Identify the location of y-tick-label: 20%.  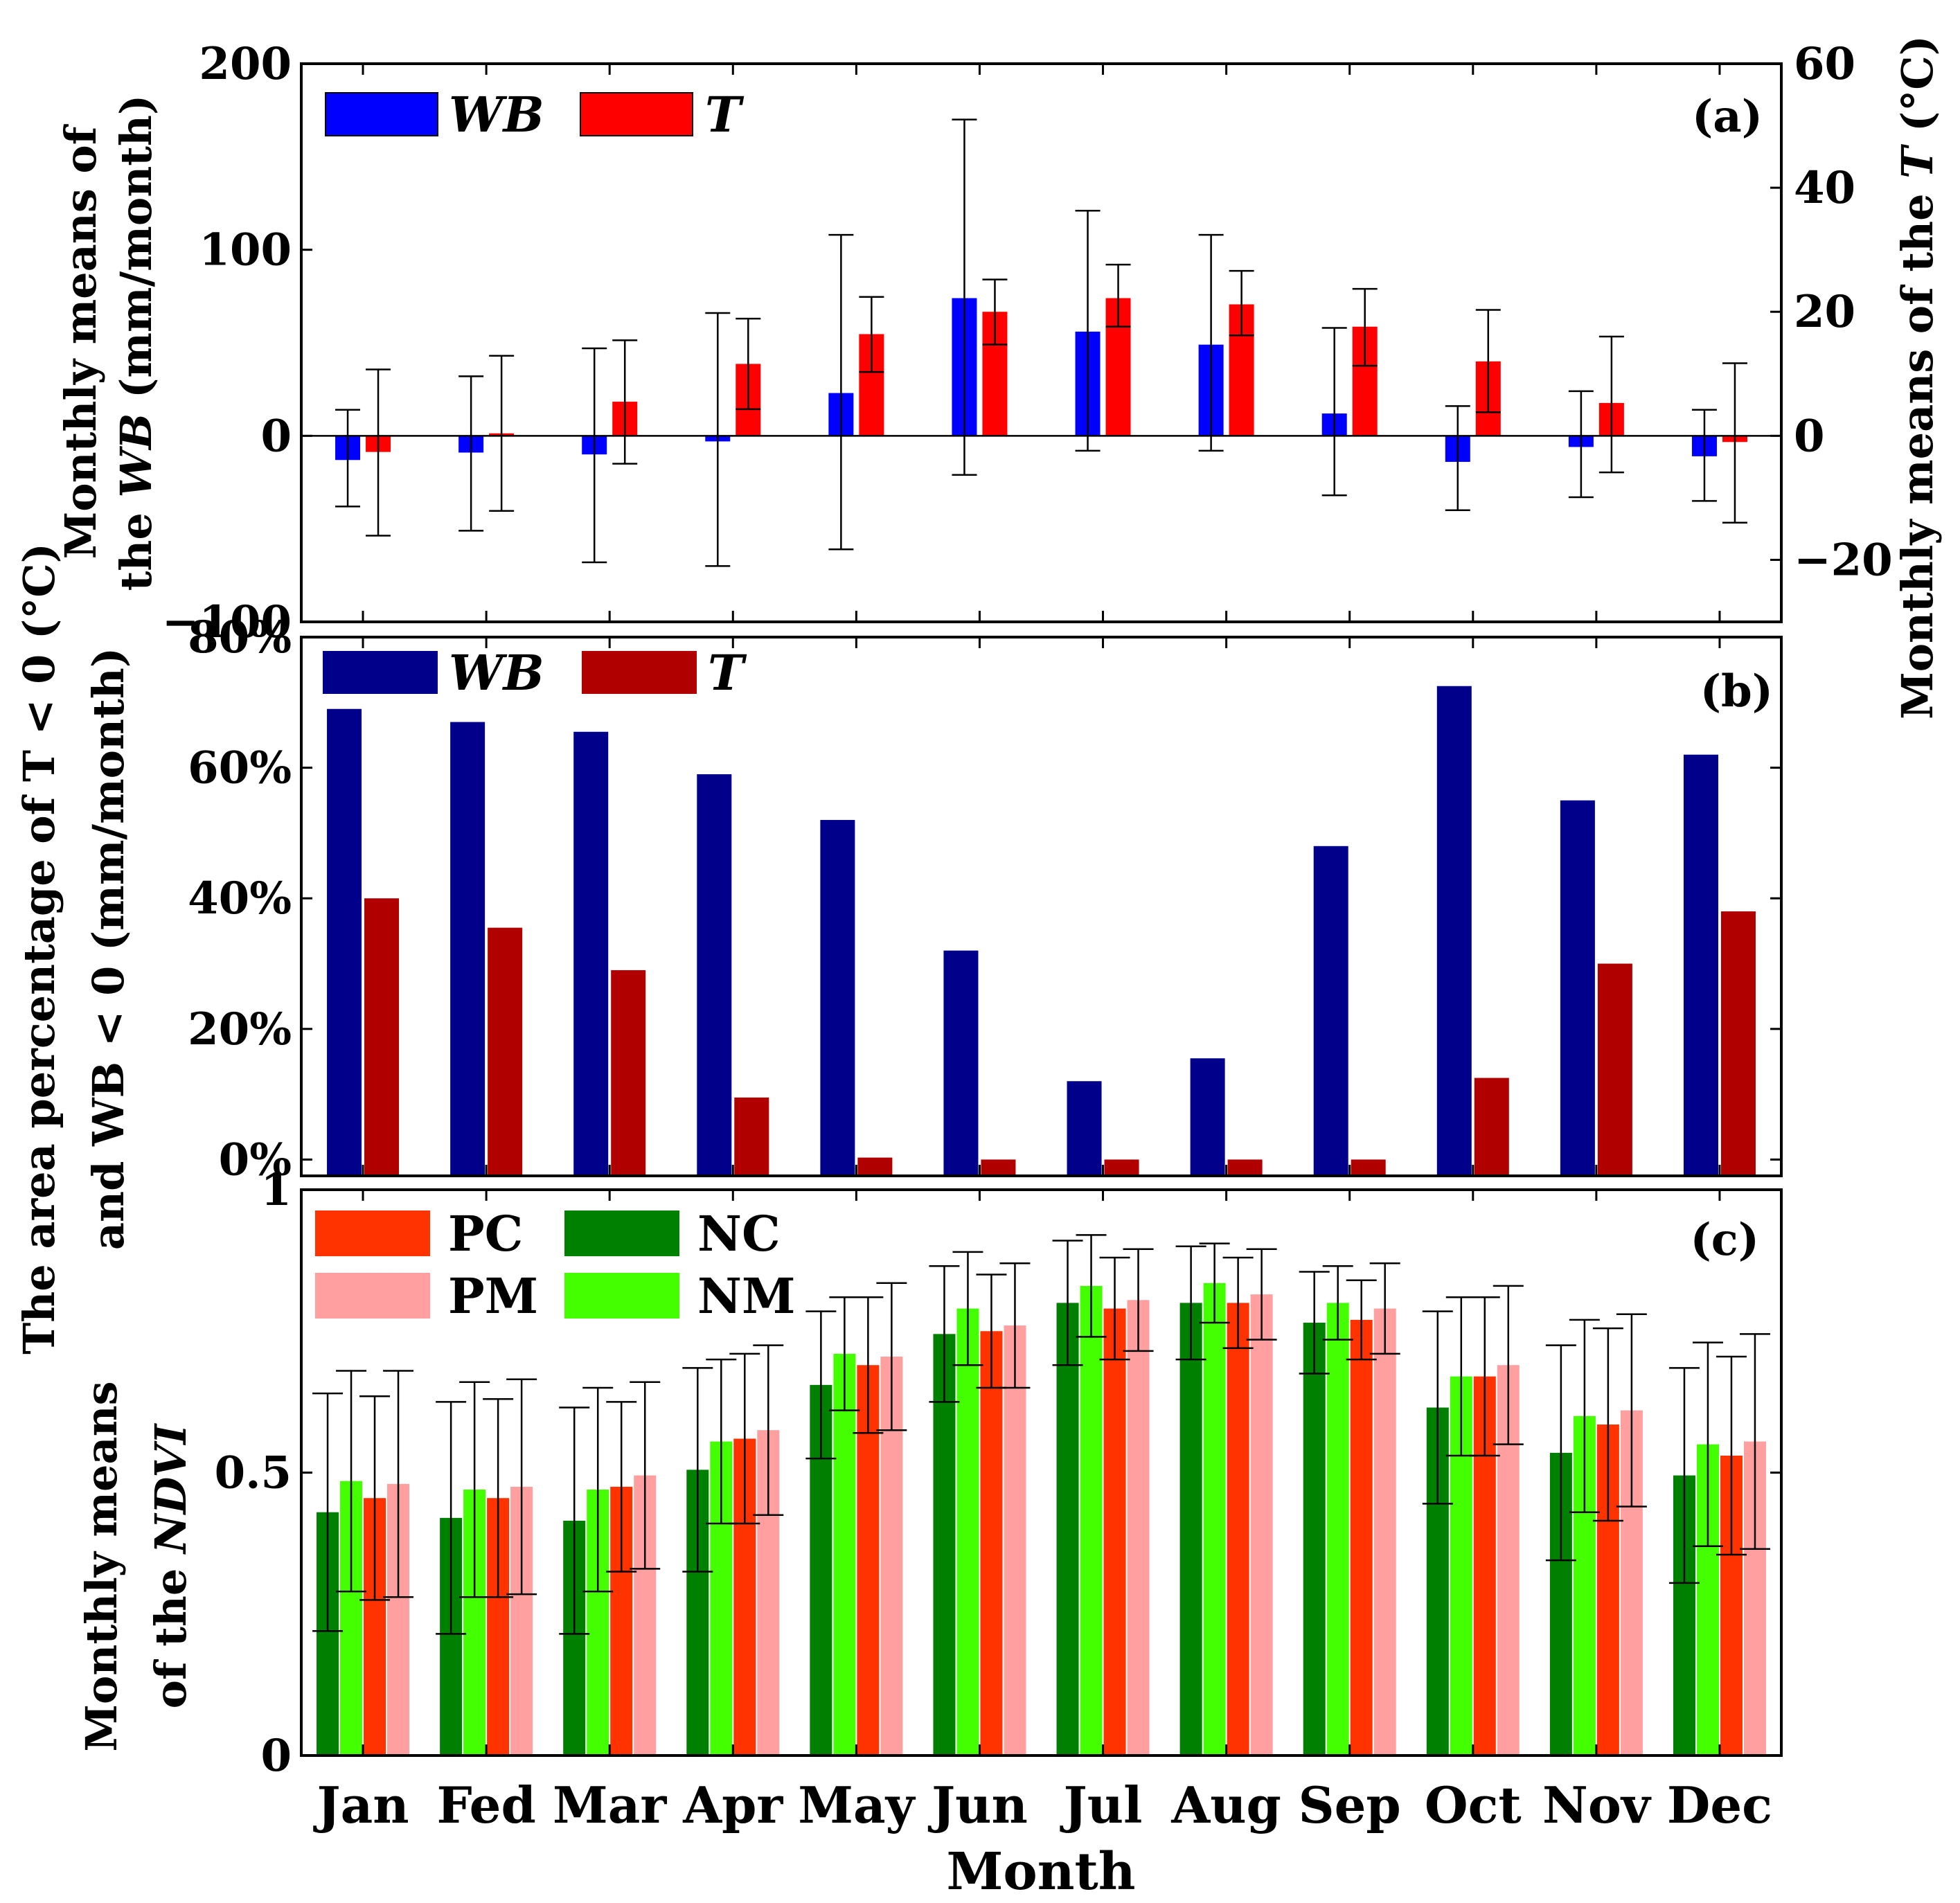
(240, 1029).